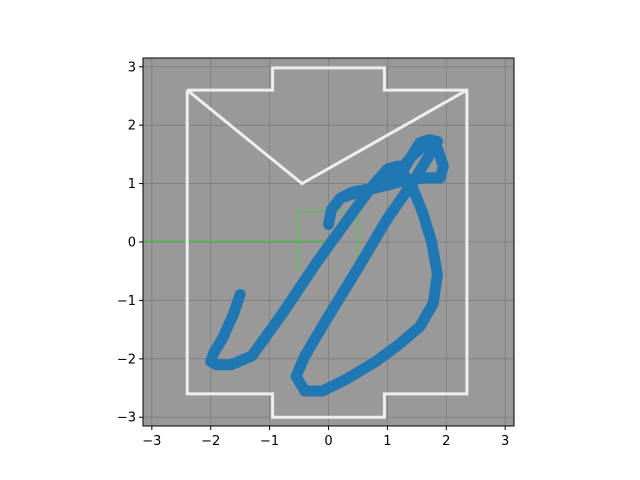 The width and height of the screenshot is (640, 480). I want to click on x-tick-label: −1, so click(269, 441).